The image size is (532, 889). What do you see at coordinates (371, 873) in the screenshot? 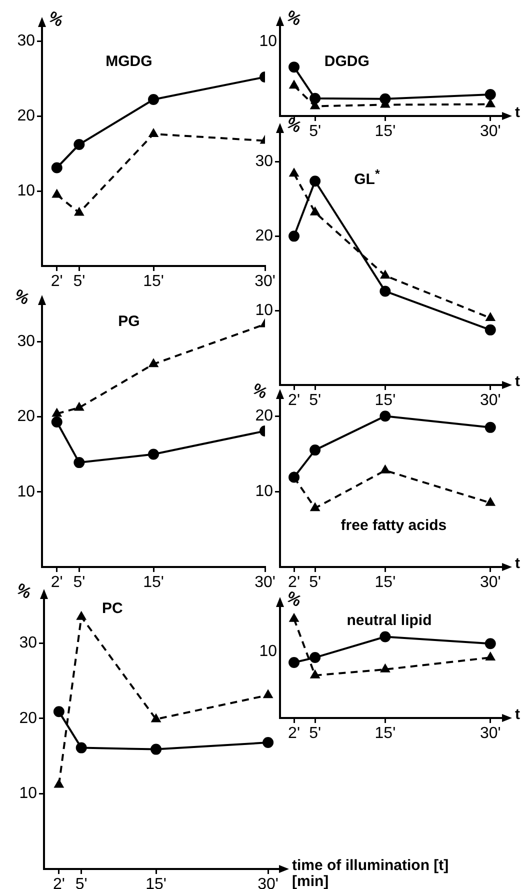
I see `x-axis-title: time of illumination [t] [min]` at bounding box center [371, 873].